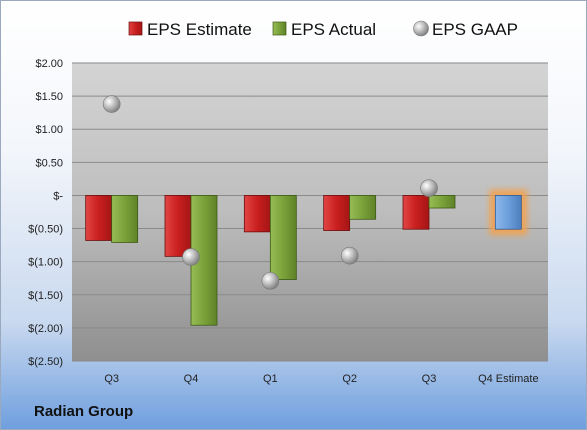 This screenshot has height=430, width=587. What do you see at coordinates (45, 263) in the screenshot?
I see `y-tick-label: $(1.00)` at bounding box center [45, 263].